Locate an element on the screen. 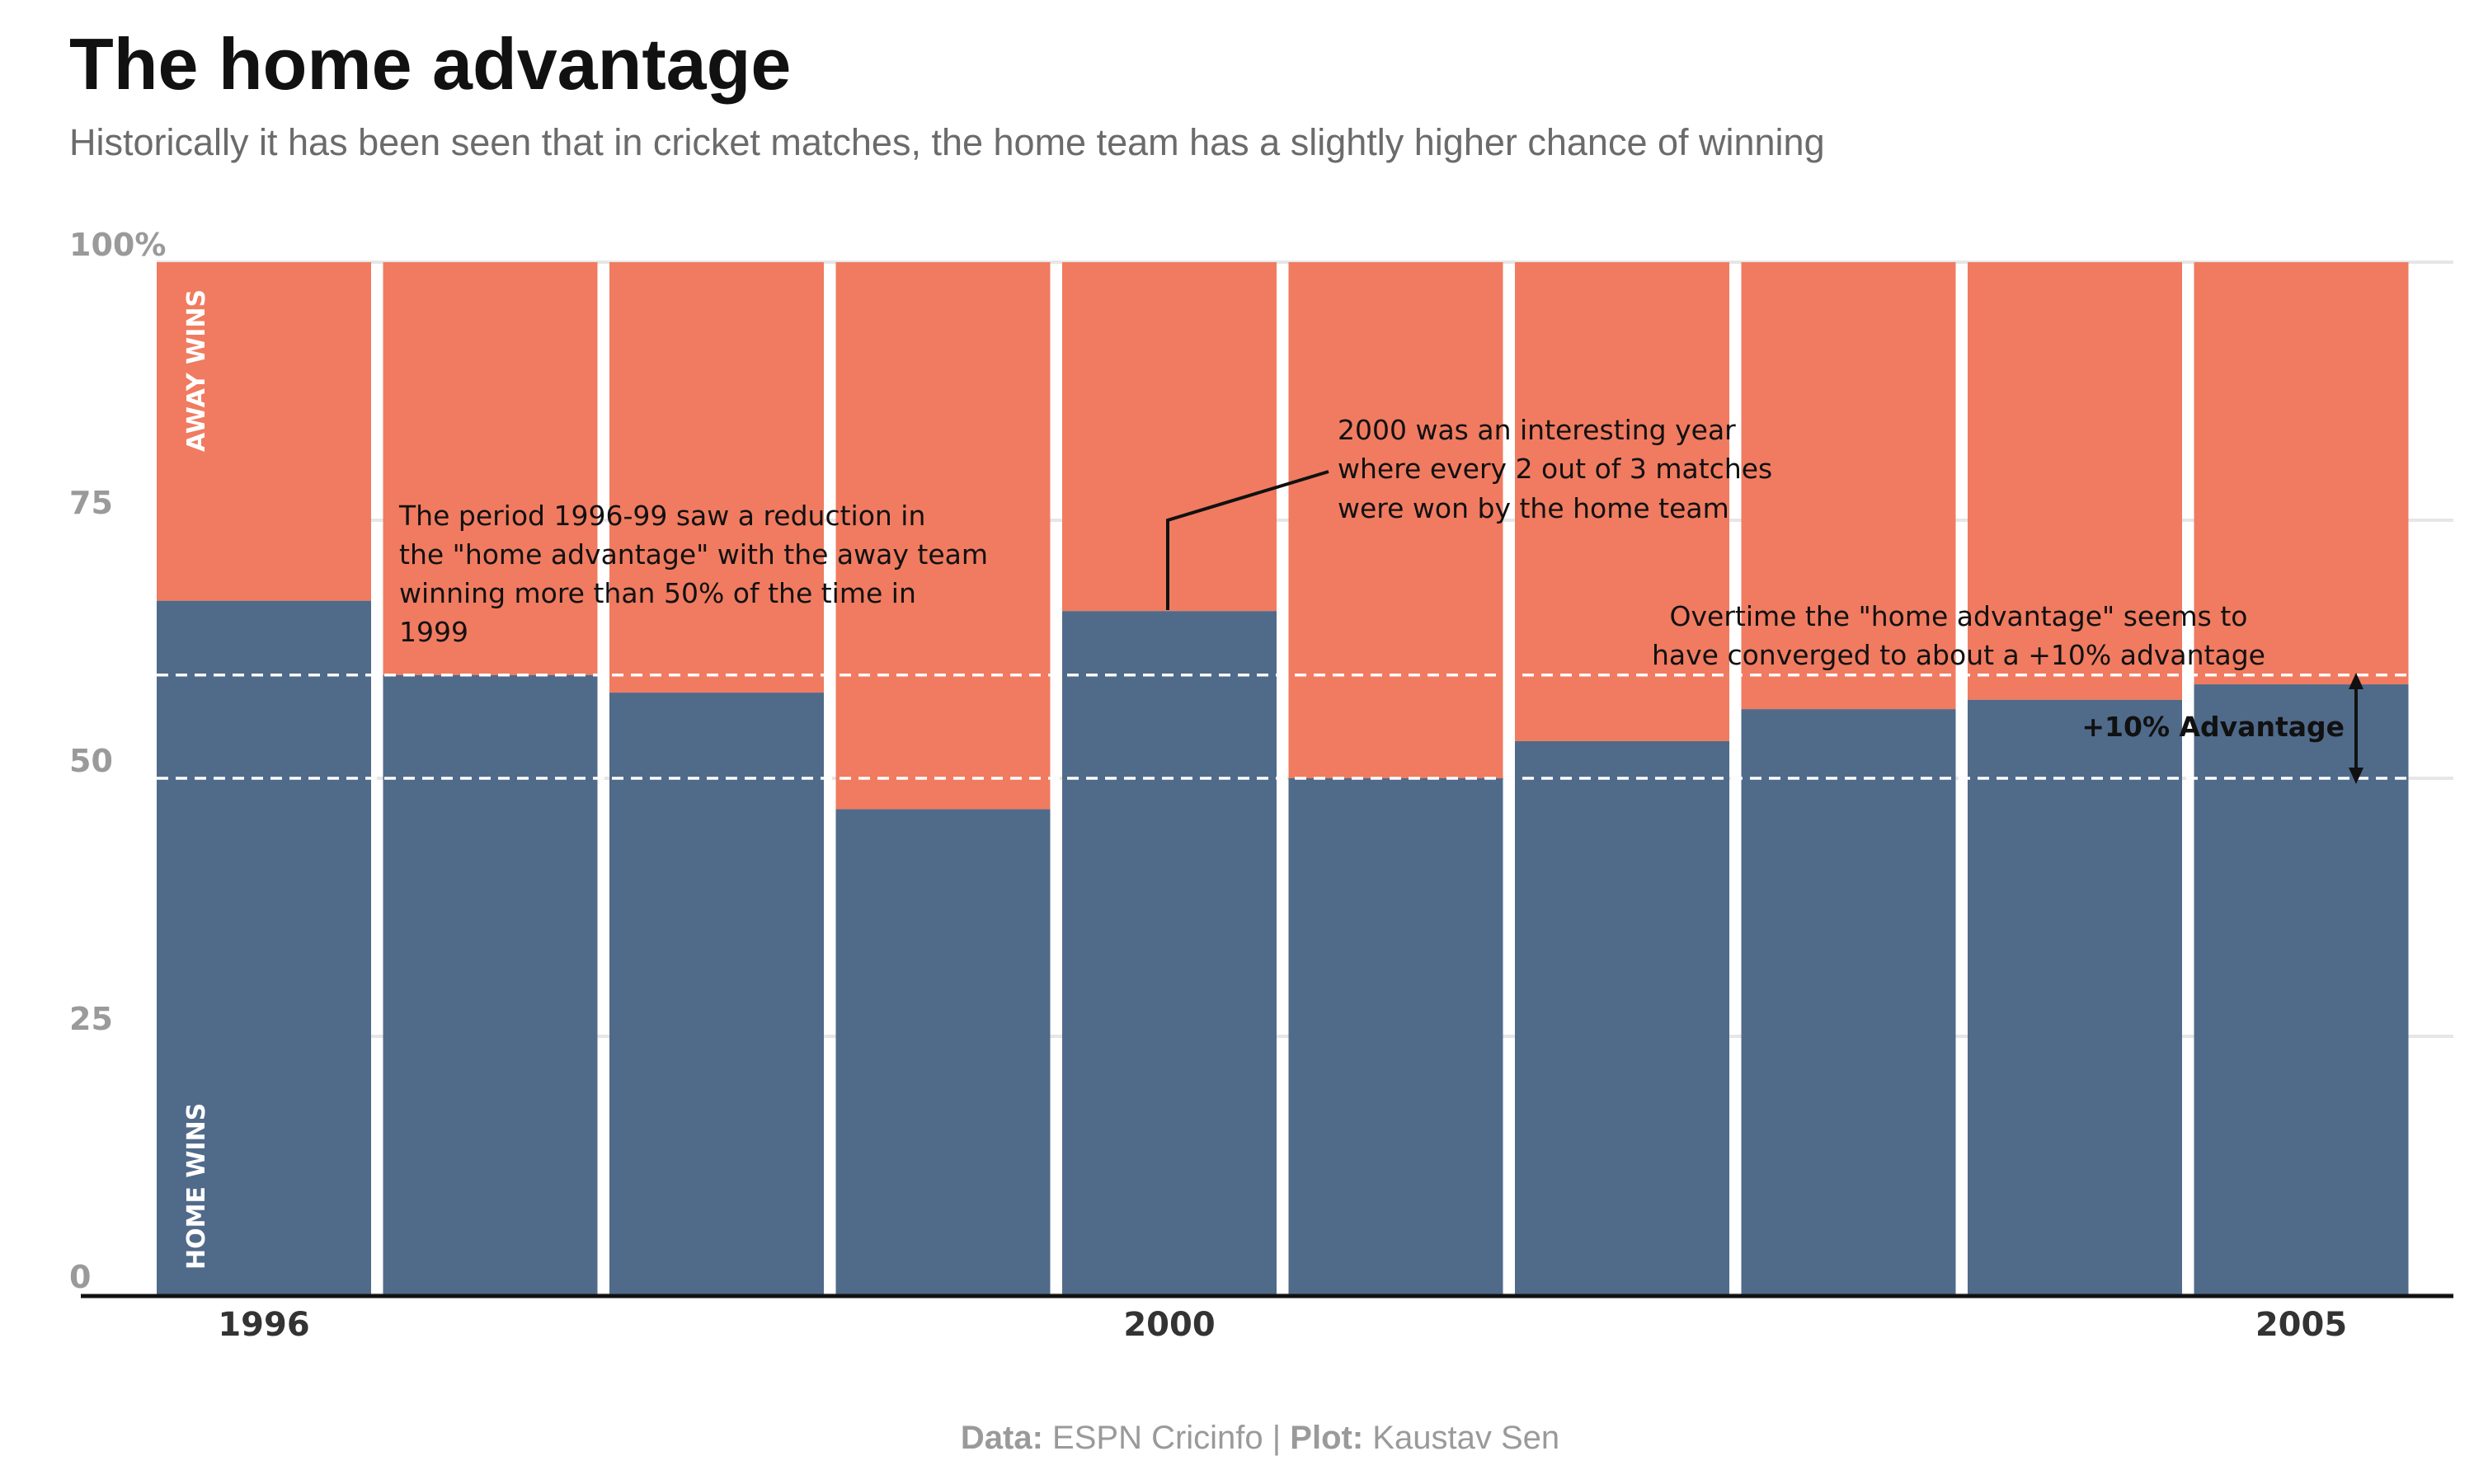  bar-home-2005 is located at coordinates (2301, 989).